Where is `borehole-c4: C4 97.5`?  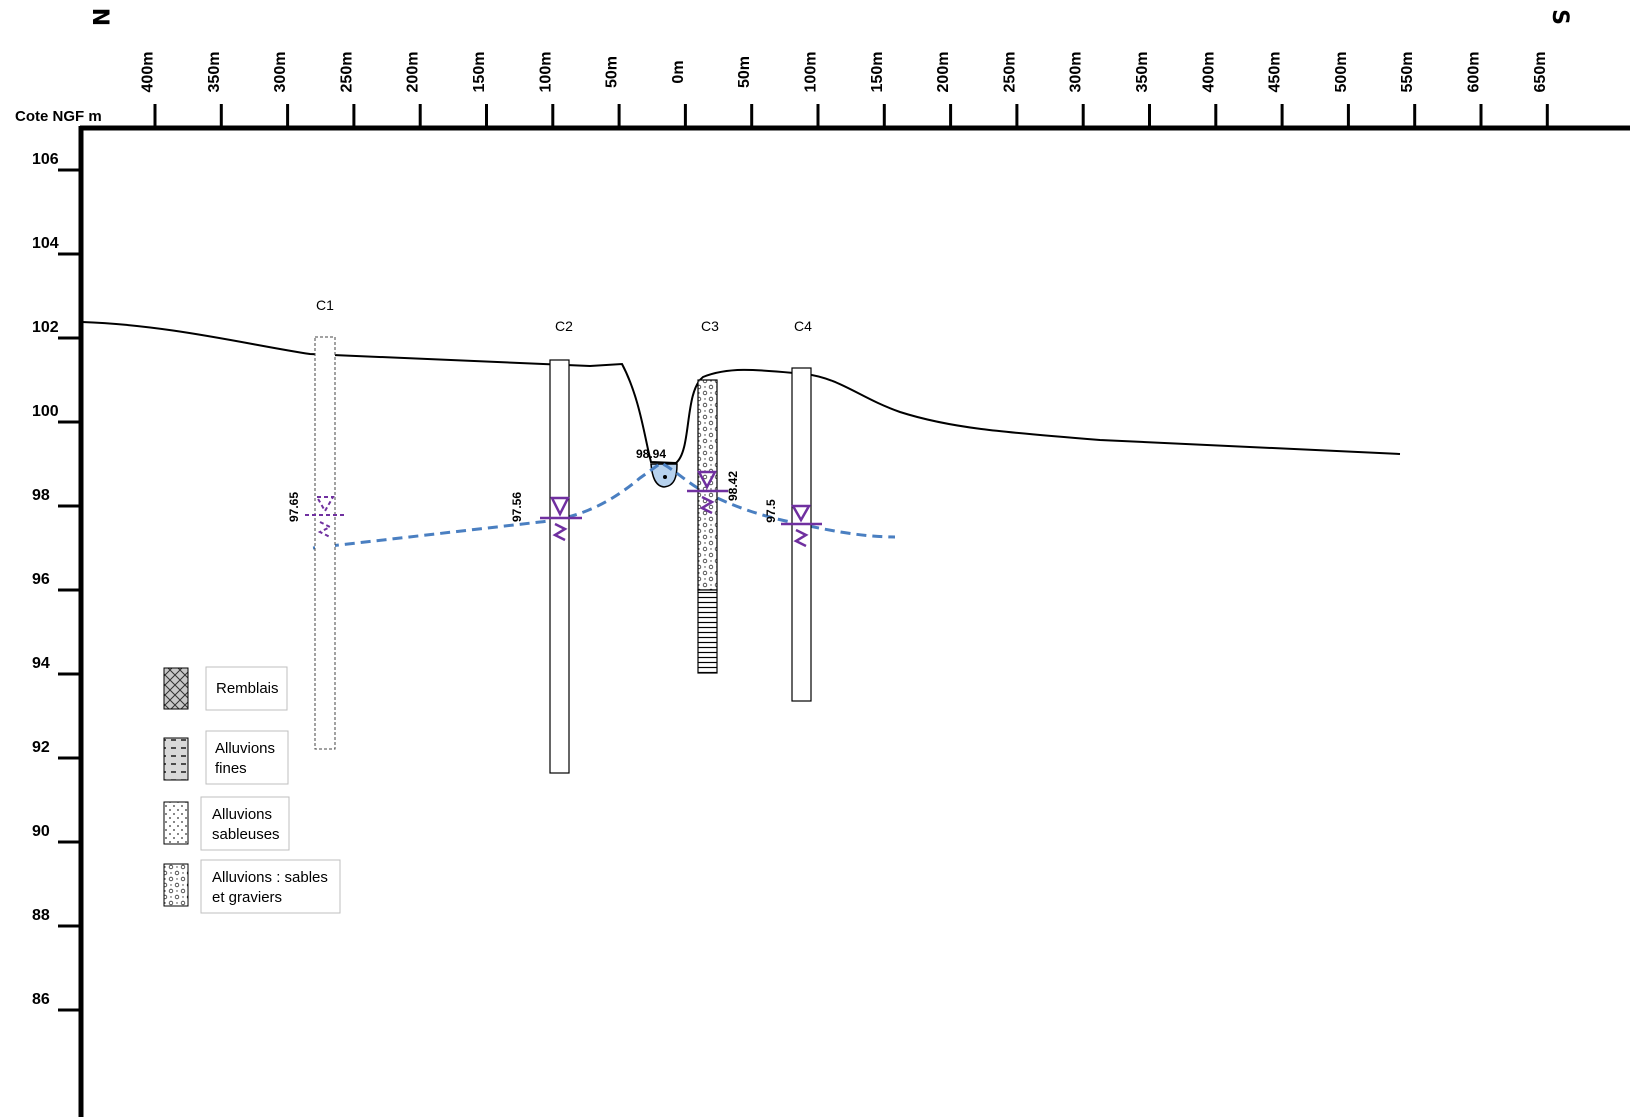
borehole-c4: C4 97.5 is located at coordinates (793, 510).